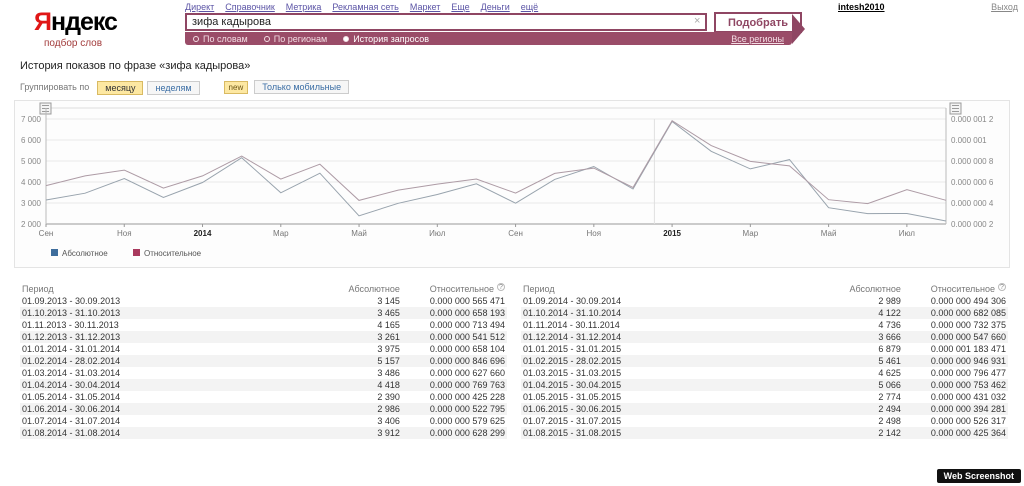 The height and width of the screenshot is (486, 1024). What do you see at coordinates (764, 289) in the screenshot?
I see `table-header-row: Период Абсолютное Относительное?` at bounding box center [764, 289].